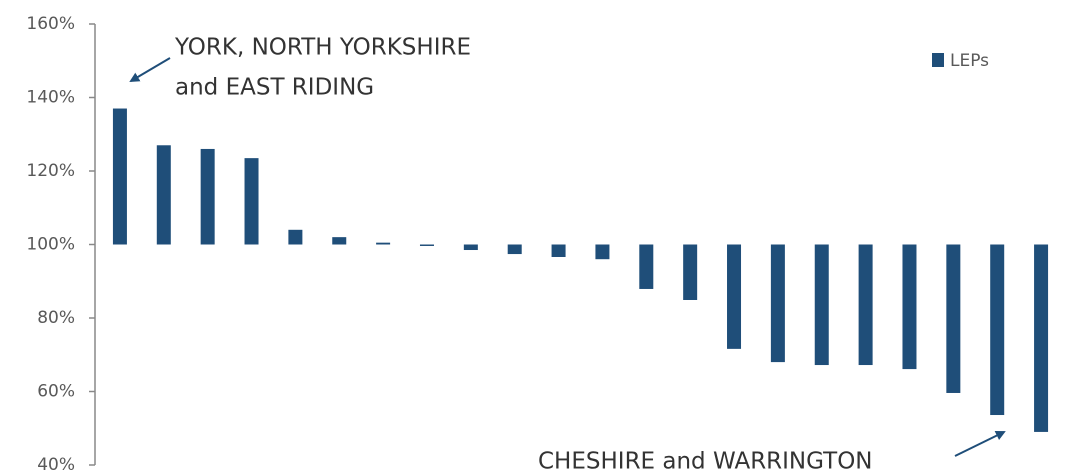  I want to click on legend-swatch, so click(938, 60).